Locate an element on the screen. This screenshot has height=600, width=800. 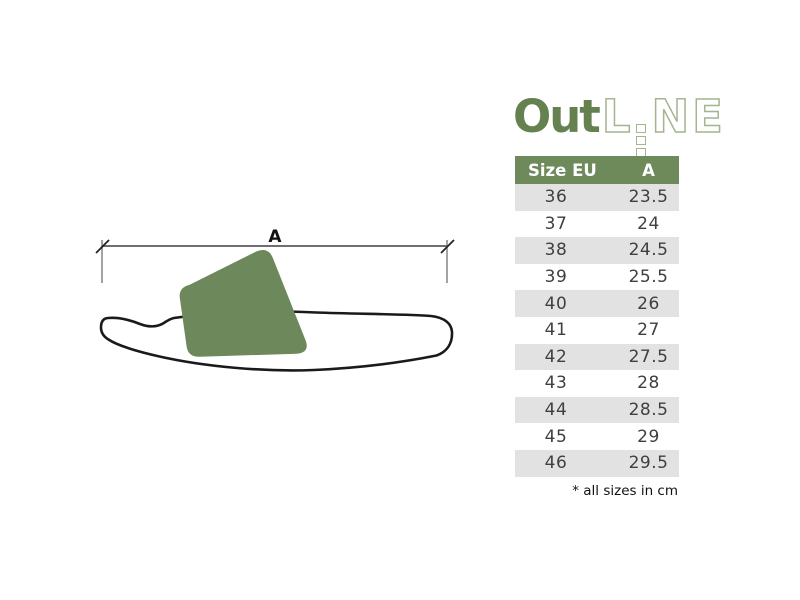
measure-cell: 28 is located at coordinates (648, 383).